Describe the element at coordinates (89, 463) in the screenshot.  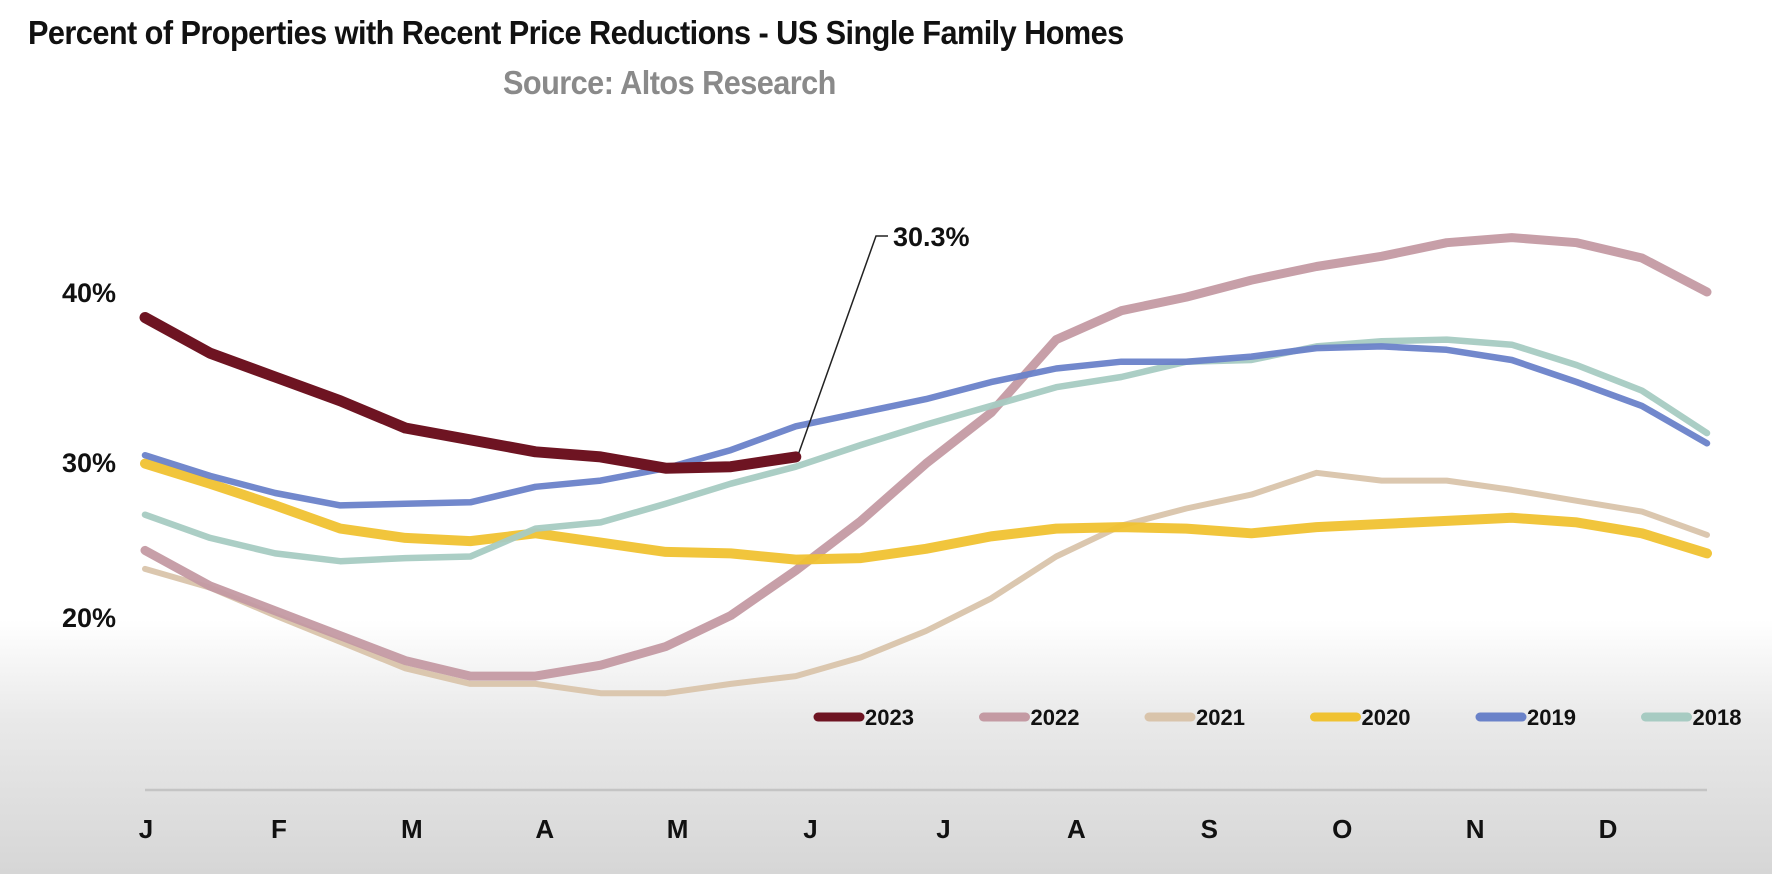
I see `y-tick-label: 30%` at that location.